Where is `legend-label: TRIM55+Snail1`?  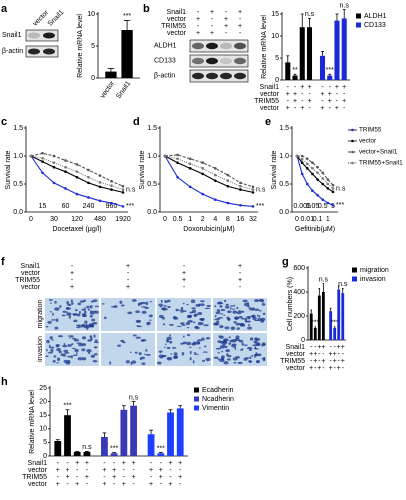
legend-label: TRIM55+Snail1 is located at coordinates (381, 163).